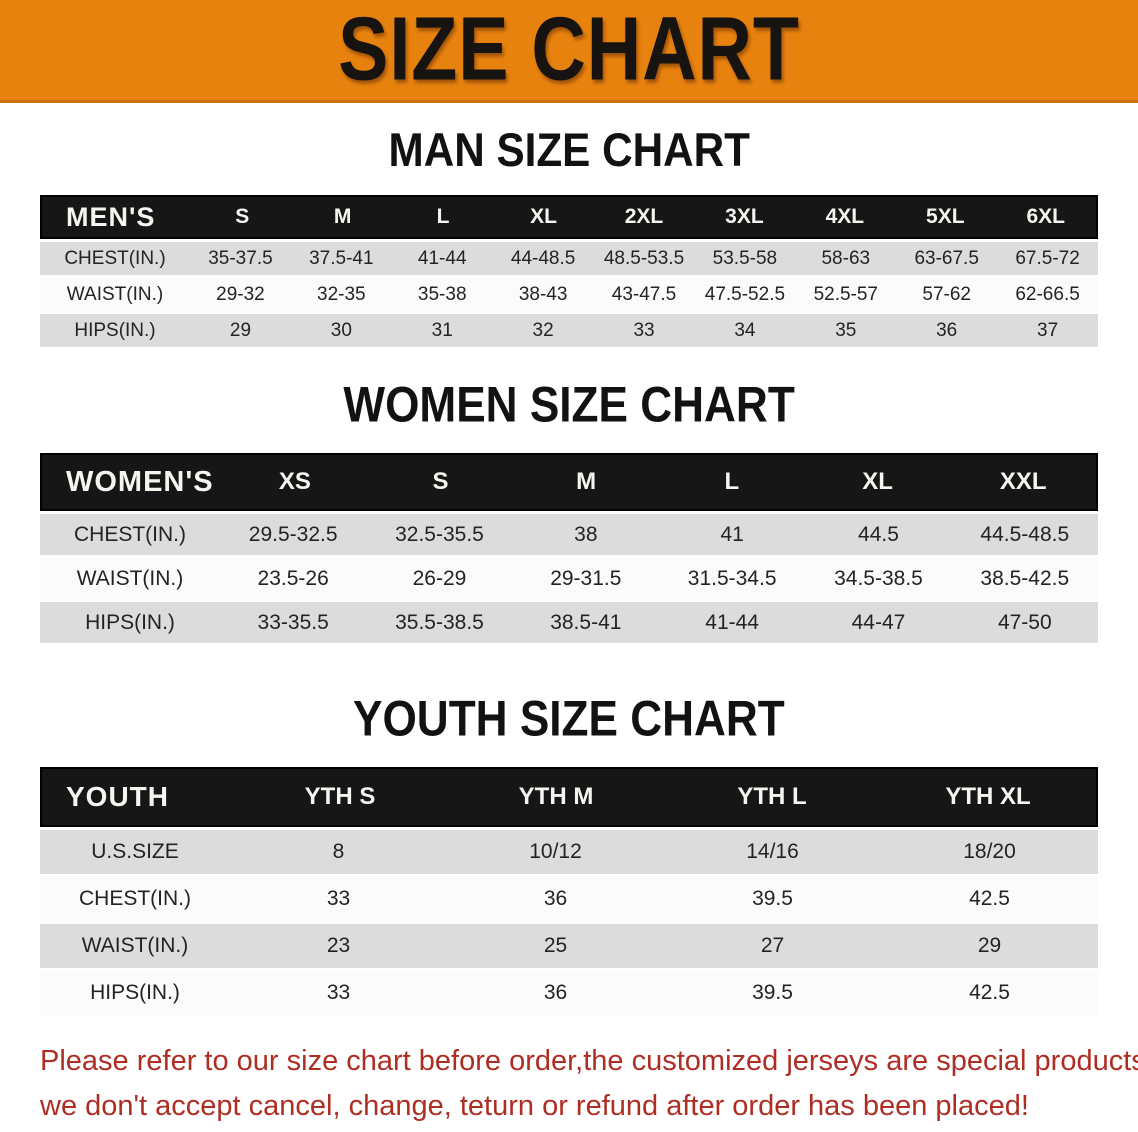 The width and height of the screenshot is (1138, 1132). What do you see at coordinates (293, 622) in the screenshot?
I see `measurement-value: 33-35.5` at bounding box center [293, 622].